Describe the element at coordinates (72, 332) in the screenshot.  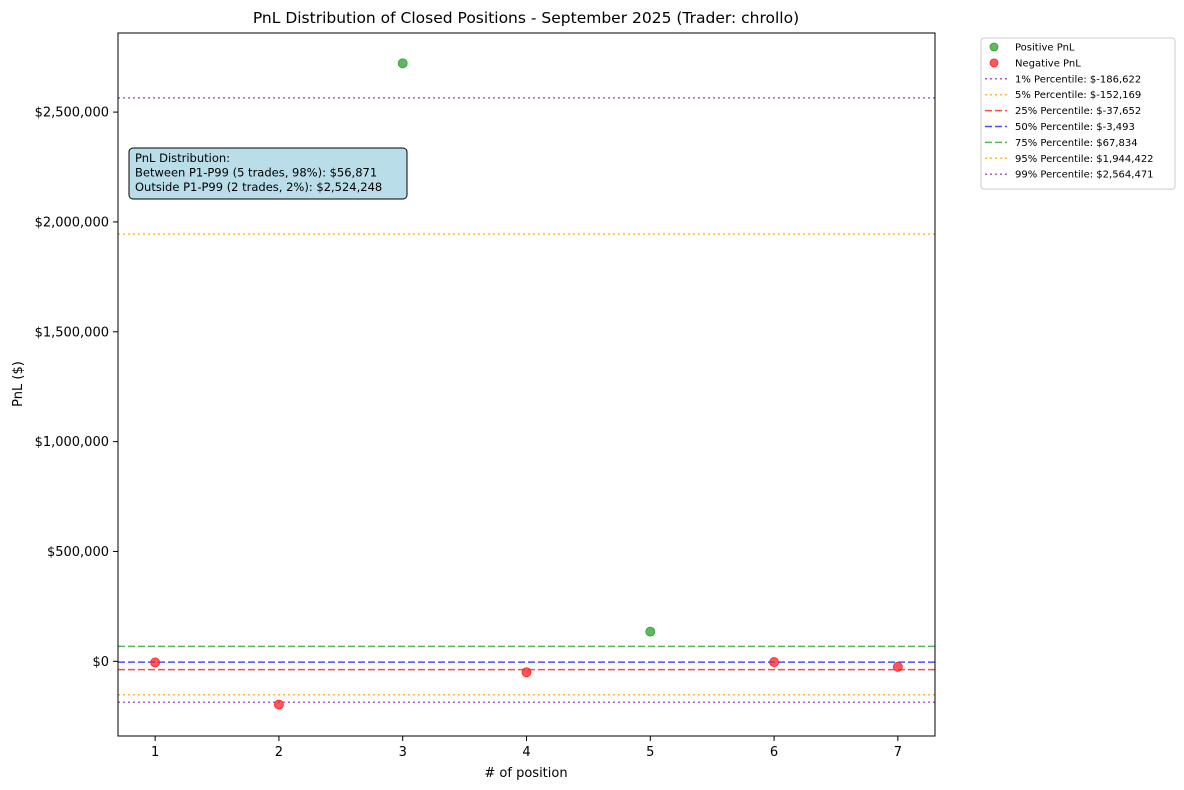
I see `y-tick-label: $1,500,000` at that location.